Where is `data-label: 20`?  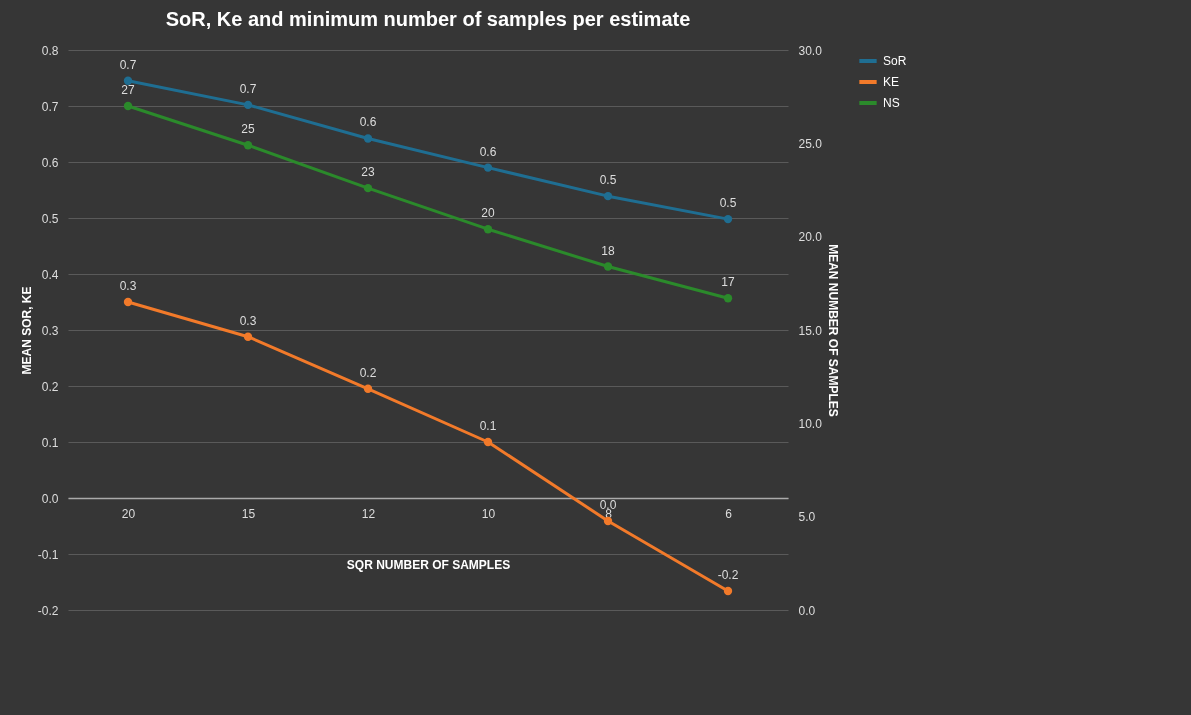 data-label: 20 is located at coordinates (488, 213).